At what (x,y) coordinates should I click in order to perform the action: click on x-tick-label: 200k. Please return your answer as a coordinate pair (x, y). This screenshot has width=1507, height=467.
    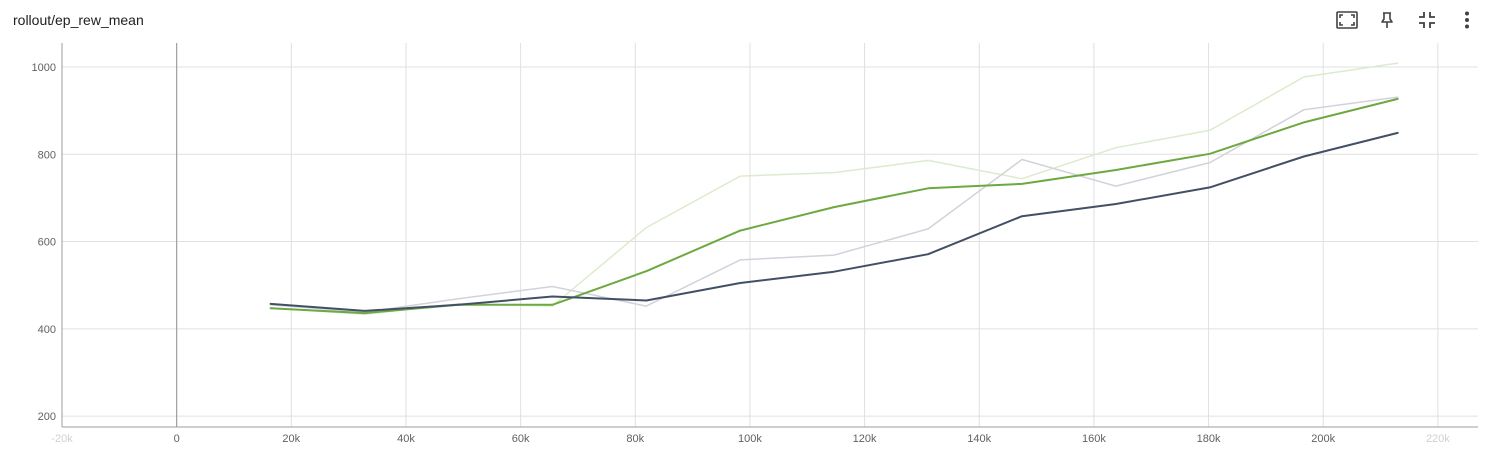
    Looking at the image, I should click on (1323, 439).